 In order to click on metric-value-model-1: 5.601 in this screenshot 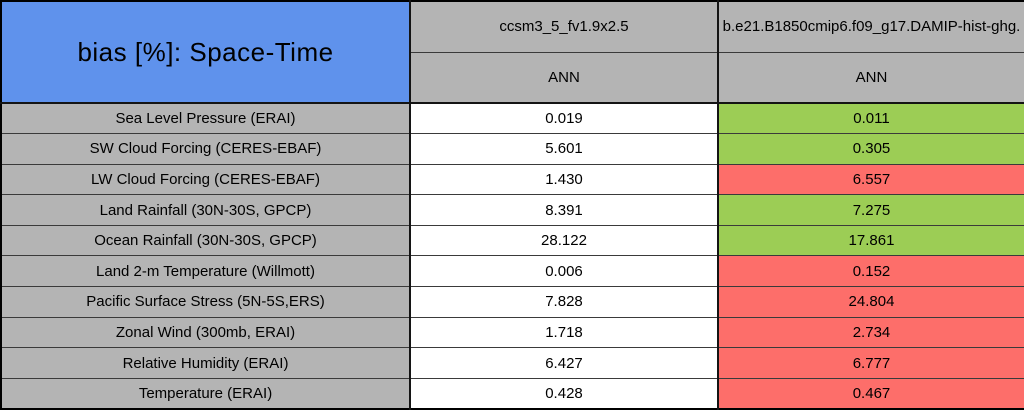, I will do `click(564, 149)`.